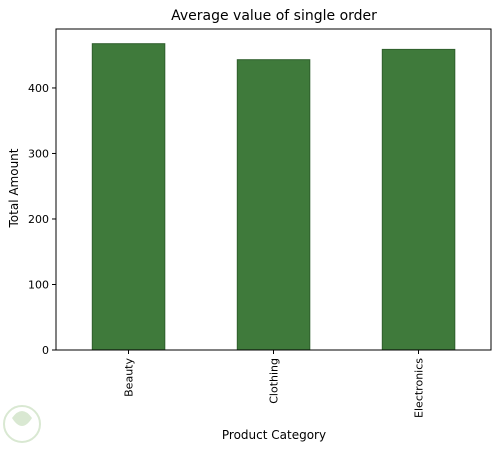 Image resolution: width=500 pixels, height=454 pixels. What do you see at coordinates (274, 381) in the screenshot?
I see `x-tick-label-clothing: Clothing` at bounding box center [274, 381].